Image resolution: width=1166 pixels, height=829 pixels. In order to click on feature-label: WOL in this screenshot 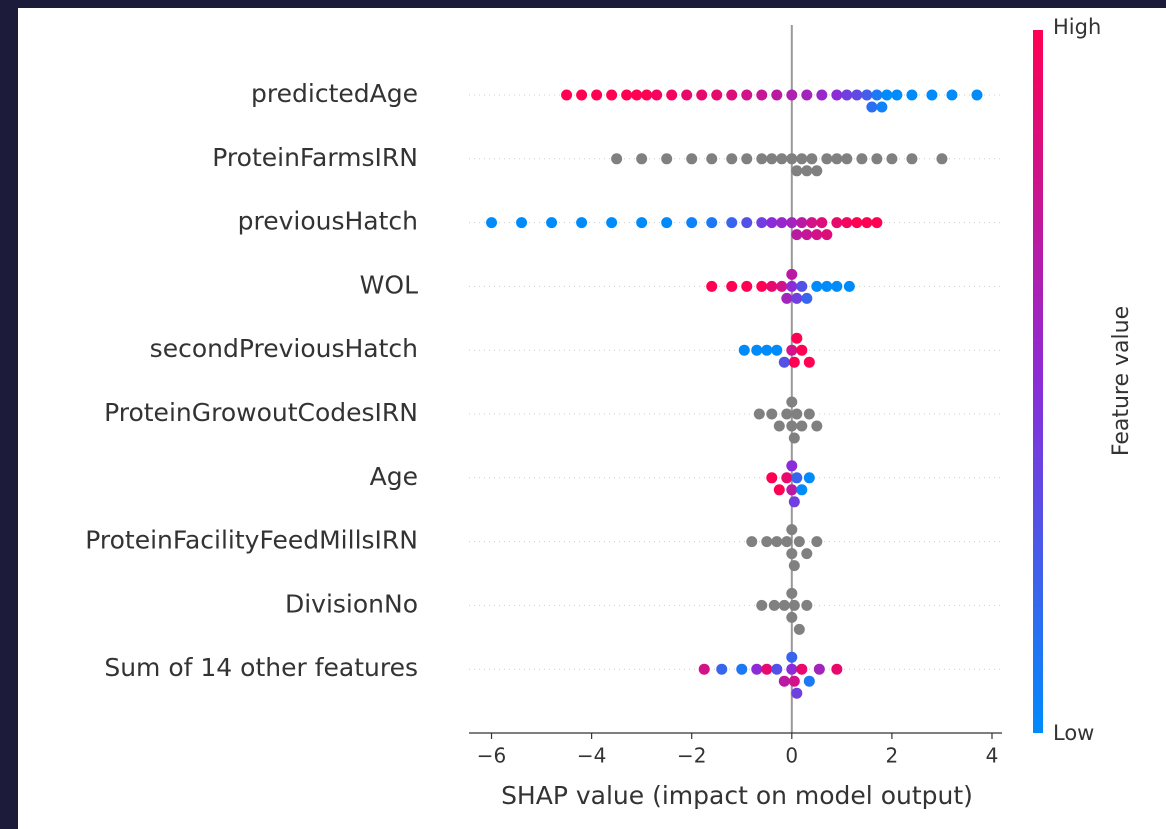, I will do `click(389, 284)`.